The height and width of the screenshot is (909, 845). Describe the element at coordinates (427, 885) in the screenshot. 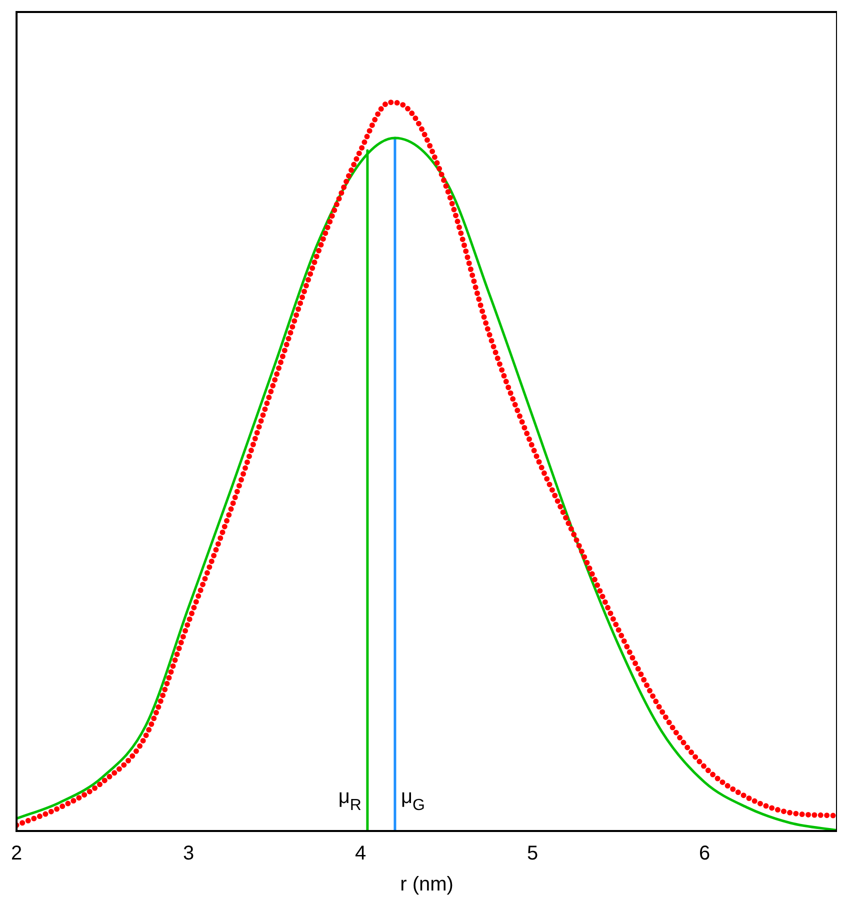

I see `x-axis-title: r (nm)` at that location.